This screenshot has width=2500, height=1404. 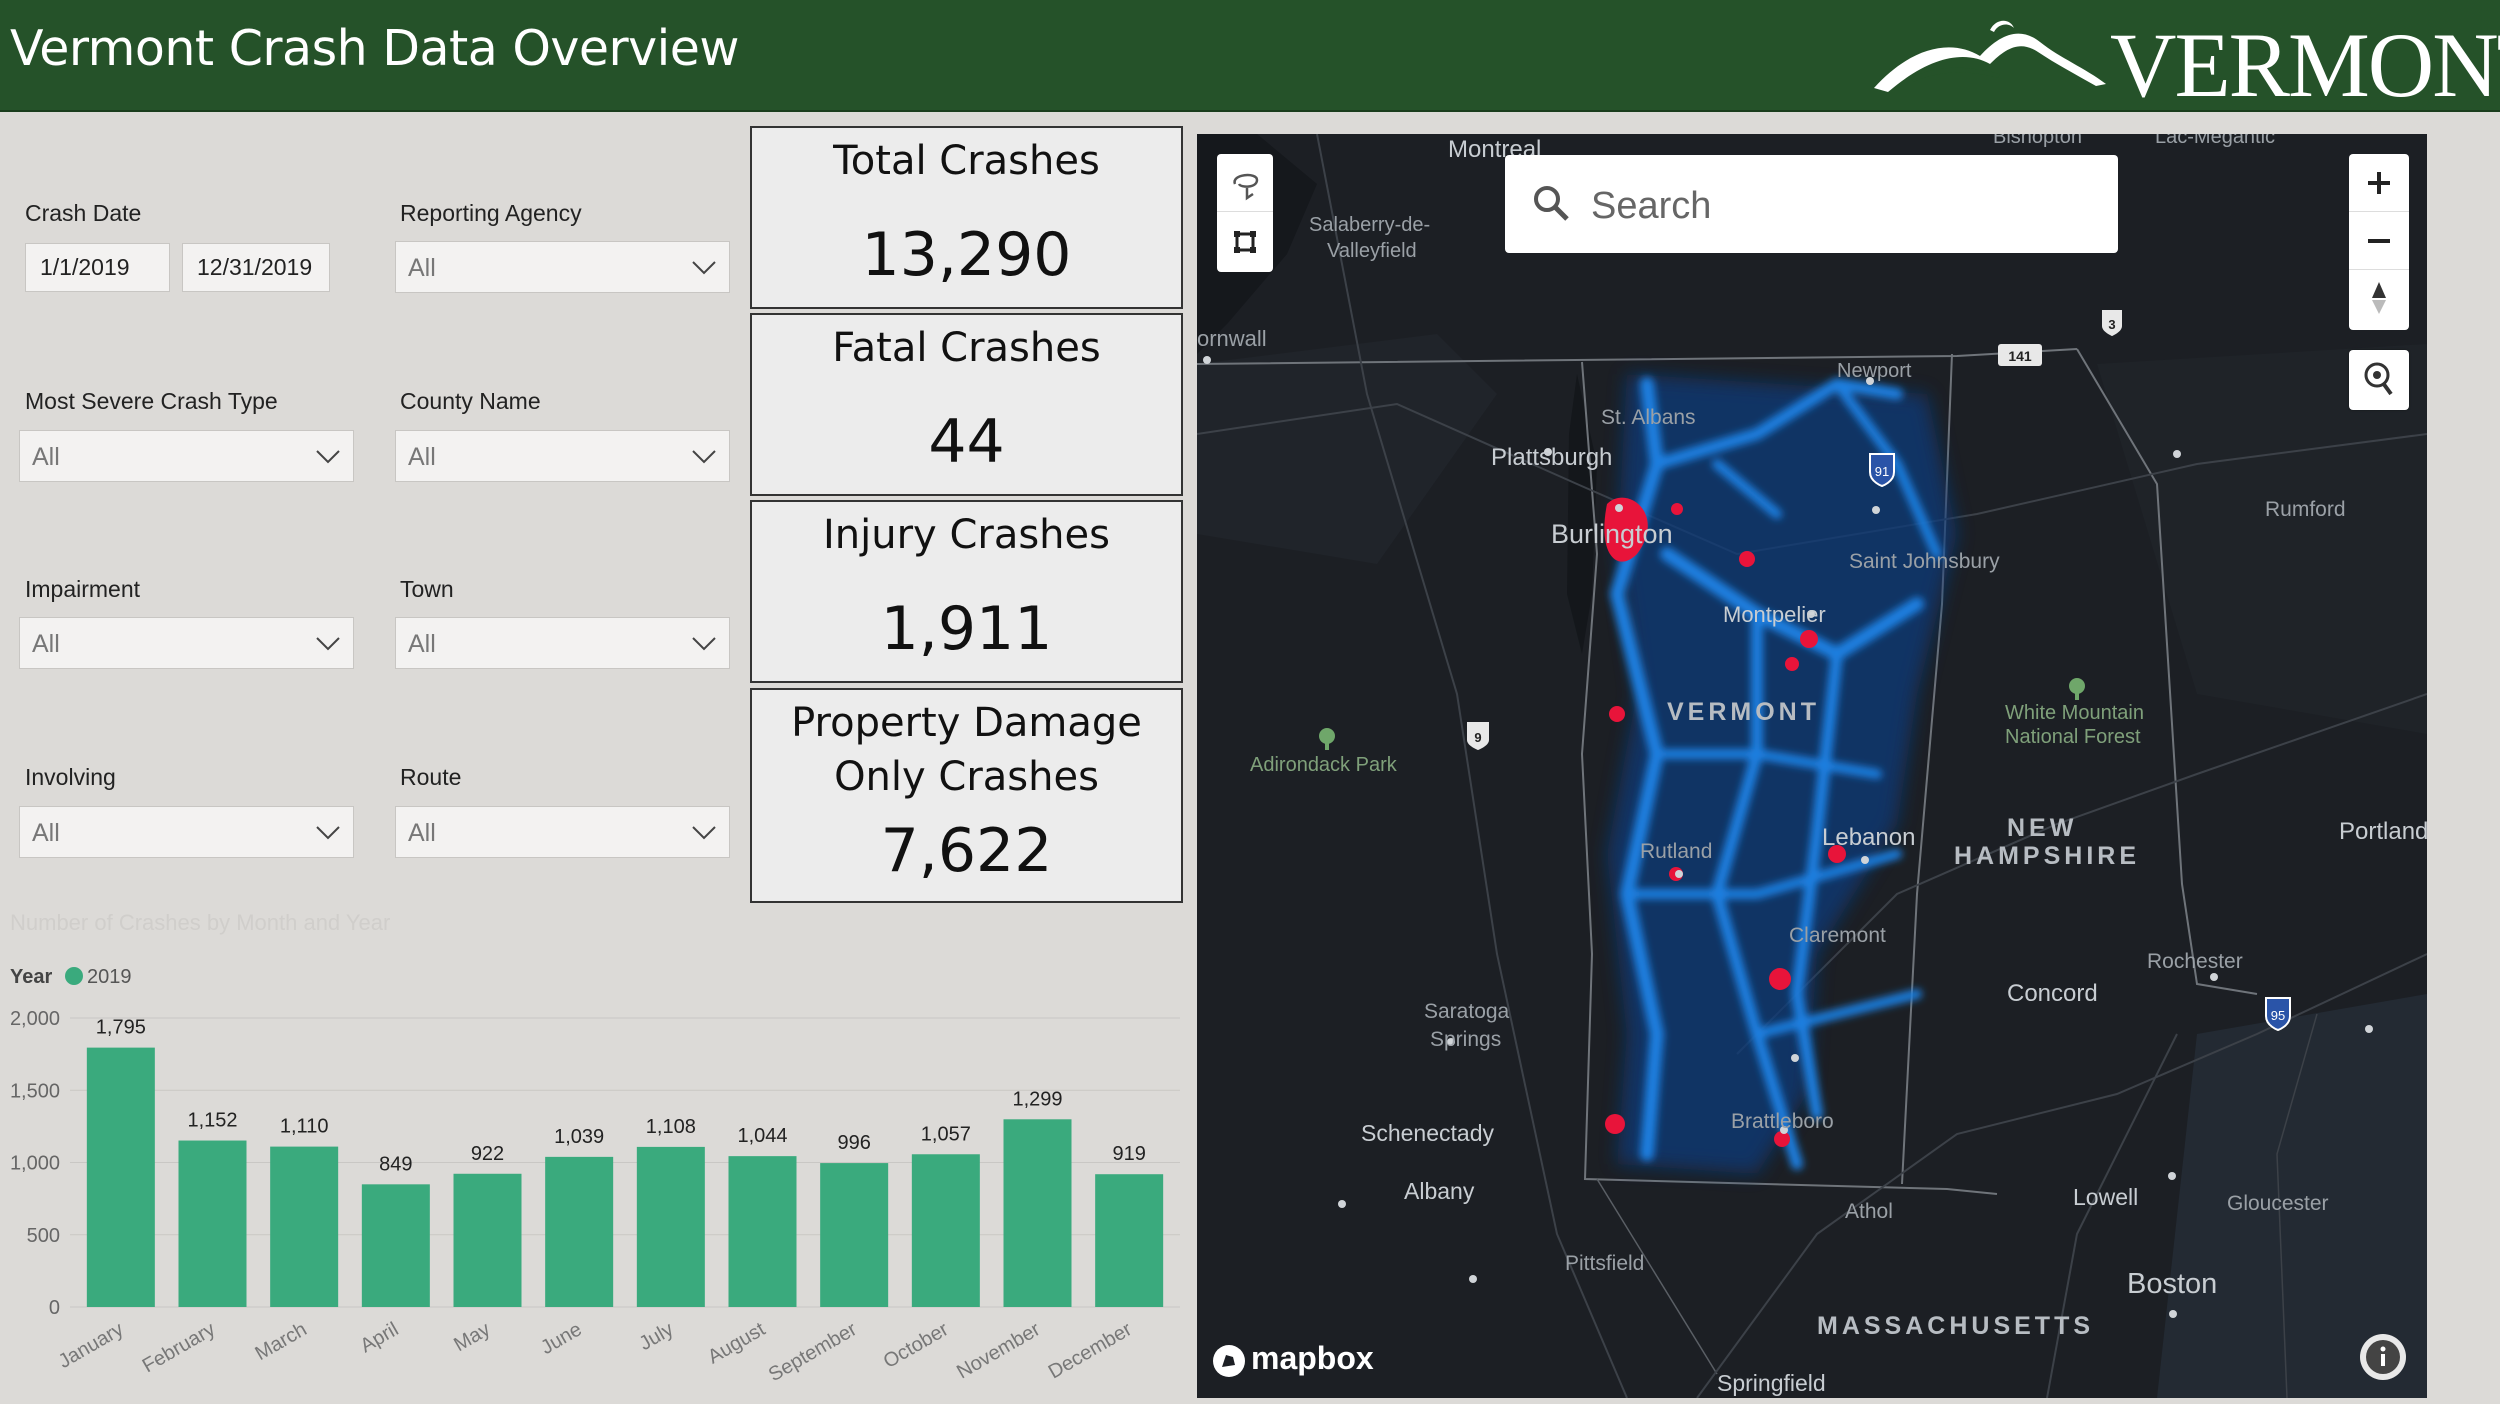 I want to click on map-label-bishopton: Bishopton, so click(x=2037, y=141).